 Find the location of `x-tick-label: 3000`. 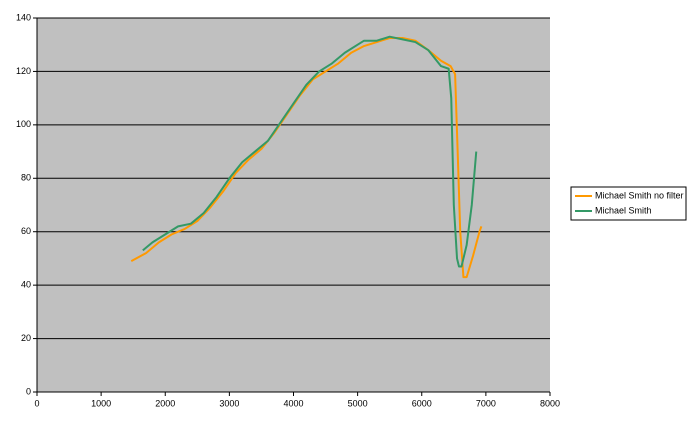

x-tick-label: 3000 is located at coordinates (229, 403).